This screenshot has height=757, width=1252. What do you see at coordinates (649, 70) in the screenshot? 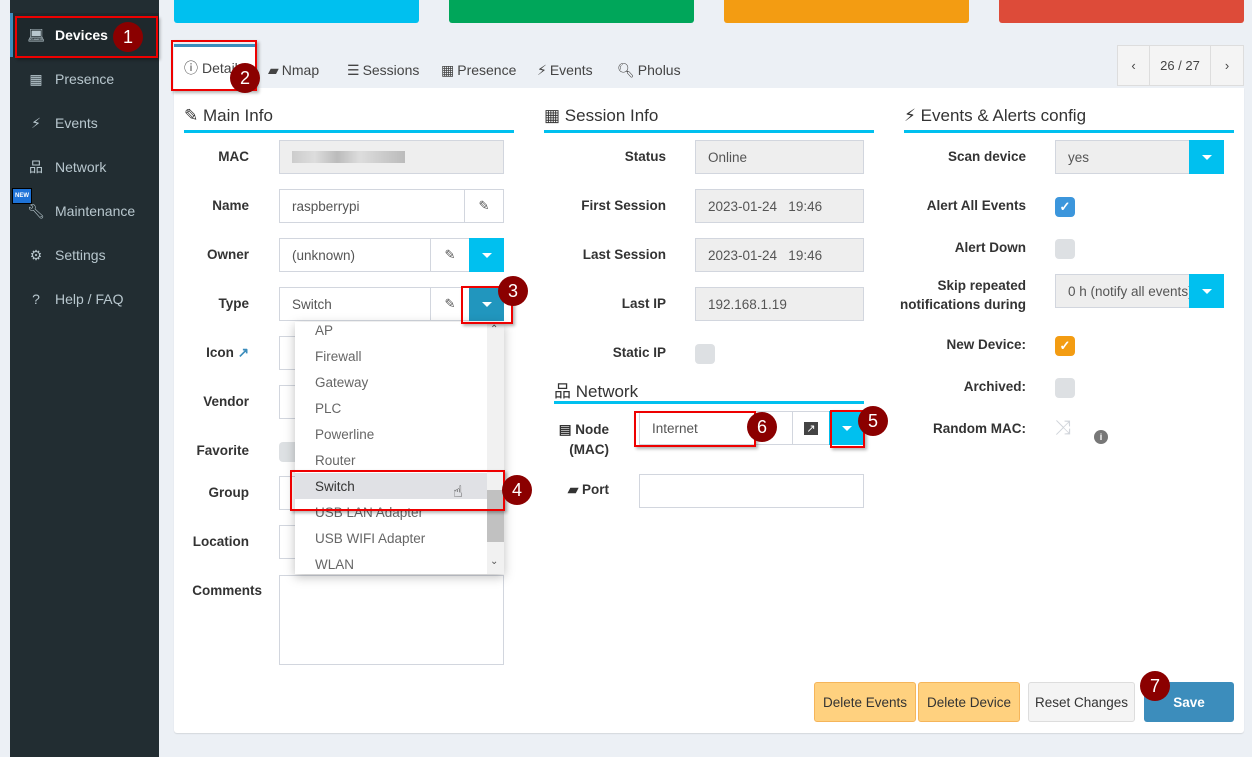
I see `tab-pholus: 🔍︎ Pholus` at bounding box center [649, 70].